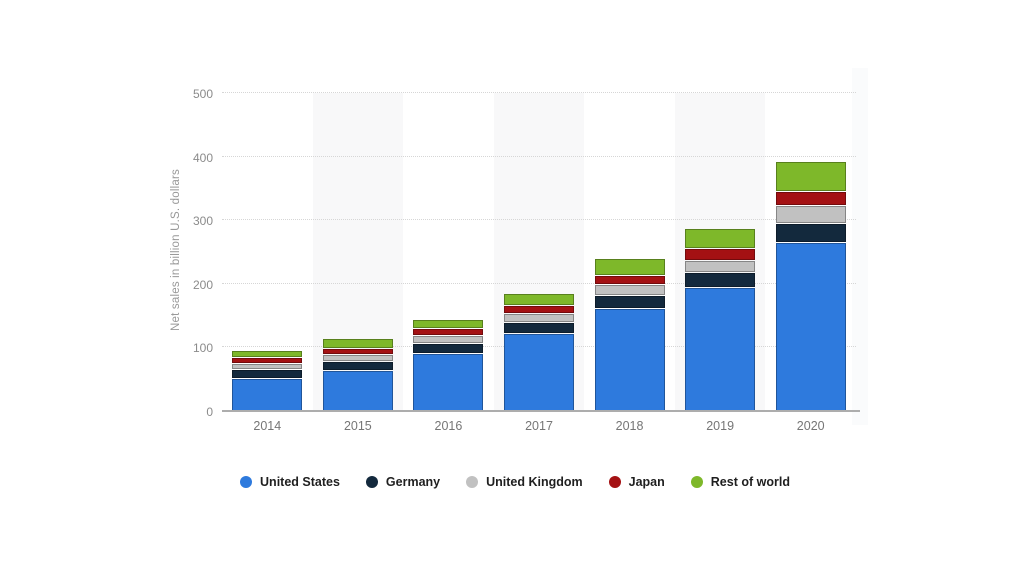 The image size is (1020, 572). I want to click on x-tick-label-2016: 2016, so click(448, 426).